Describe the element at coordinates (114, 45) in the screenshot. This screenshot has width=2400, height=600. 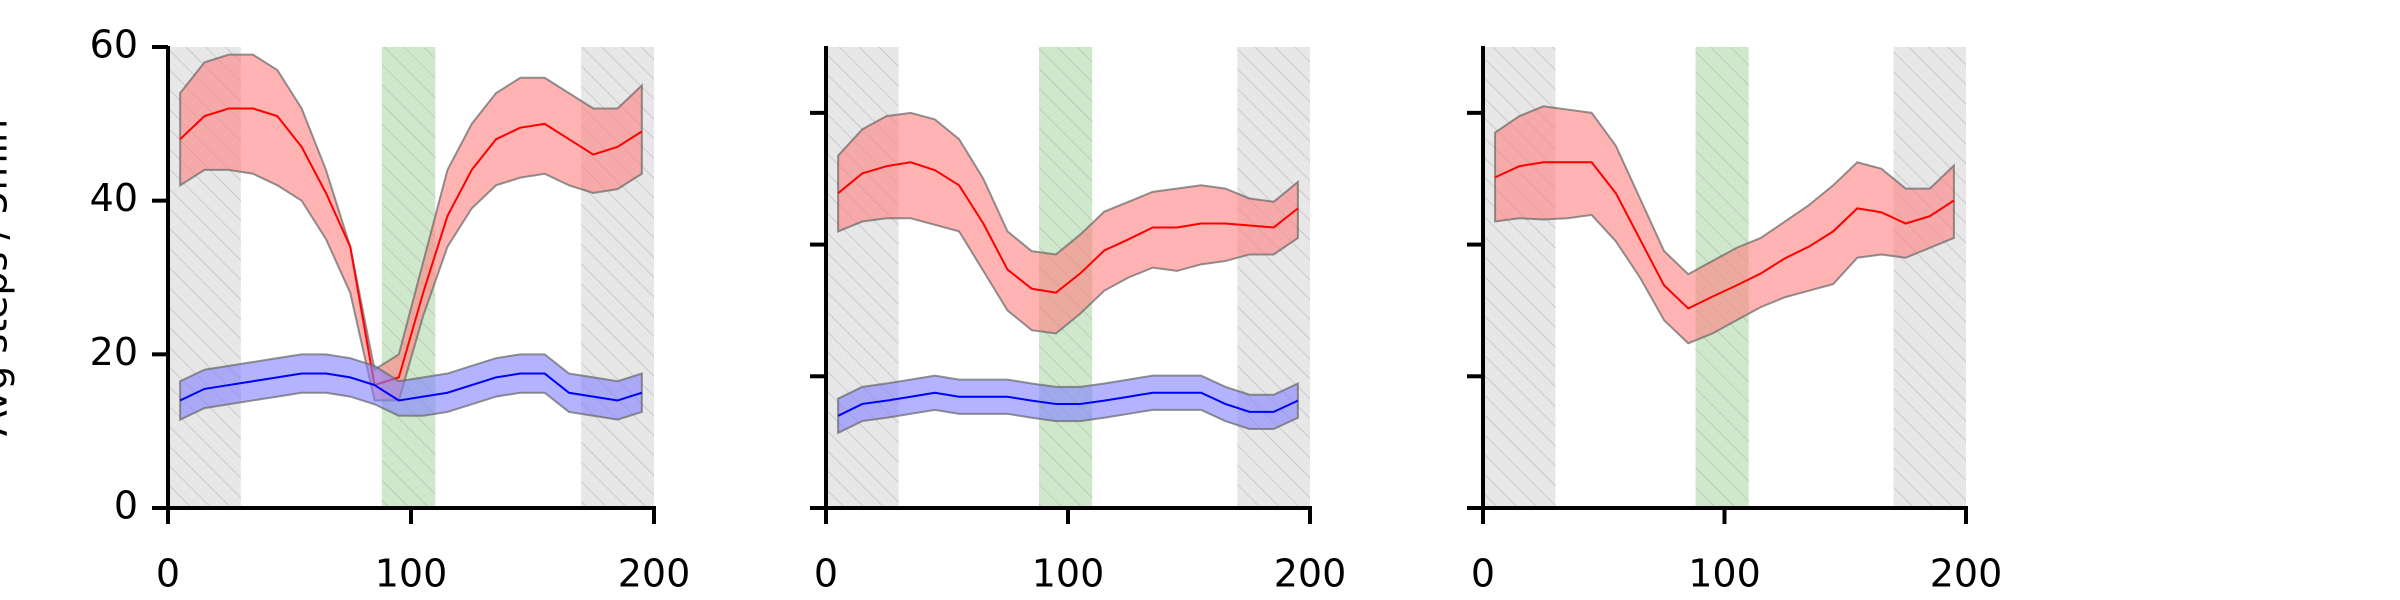
I see `y-tick-label: 60` at that location.